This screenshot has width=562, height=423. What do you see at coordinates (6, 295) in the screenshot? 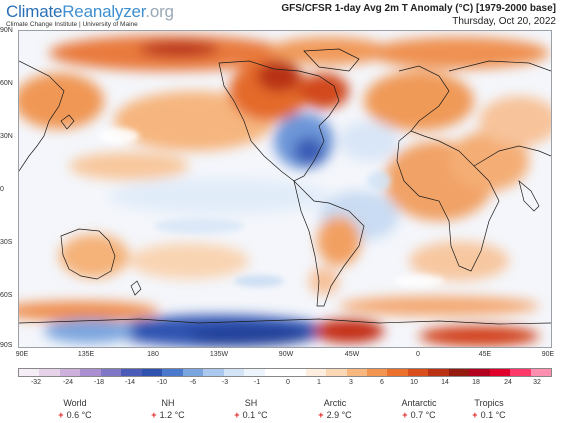
I see `lat-label-60s: 60S` at bounding box center [6, 295].